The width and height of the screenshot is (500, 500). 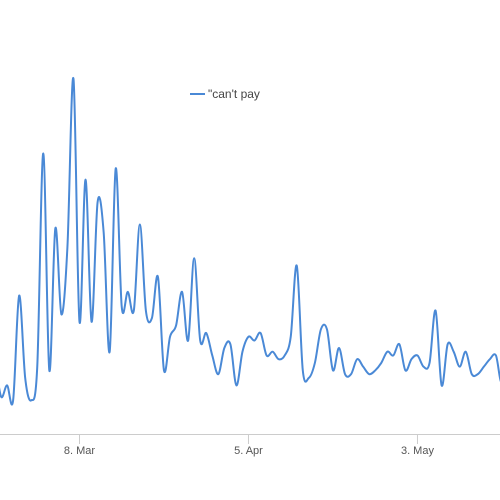 I want to click on x-tick-label: 5. Apr, so click(x=248, y=451).